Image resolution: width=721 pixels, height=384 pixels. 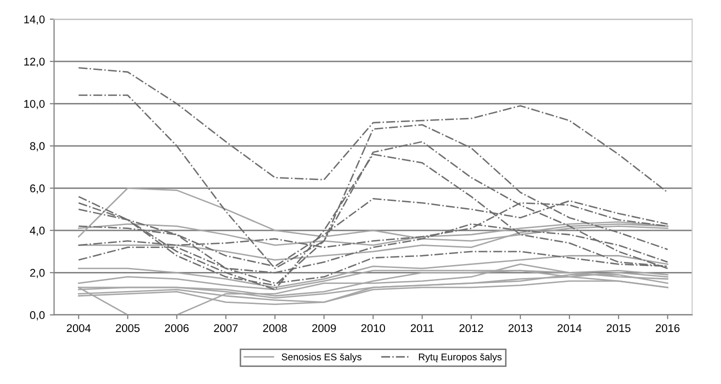 What do you see at coordinates (275, 328) in the screenshot?
I see `x-tick-label: 2008` at bounding box center [275, 328].